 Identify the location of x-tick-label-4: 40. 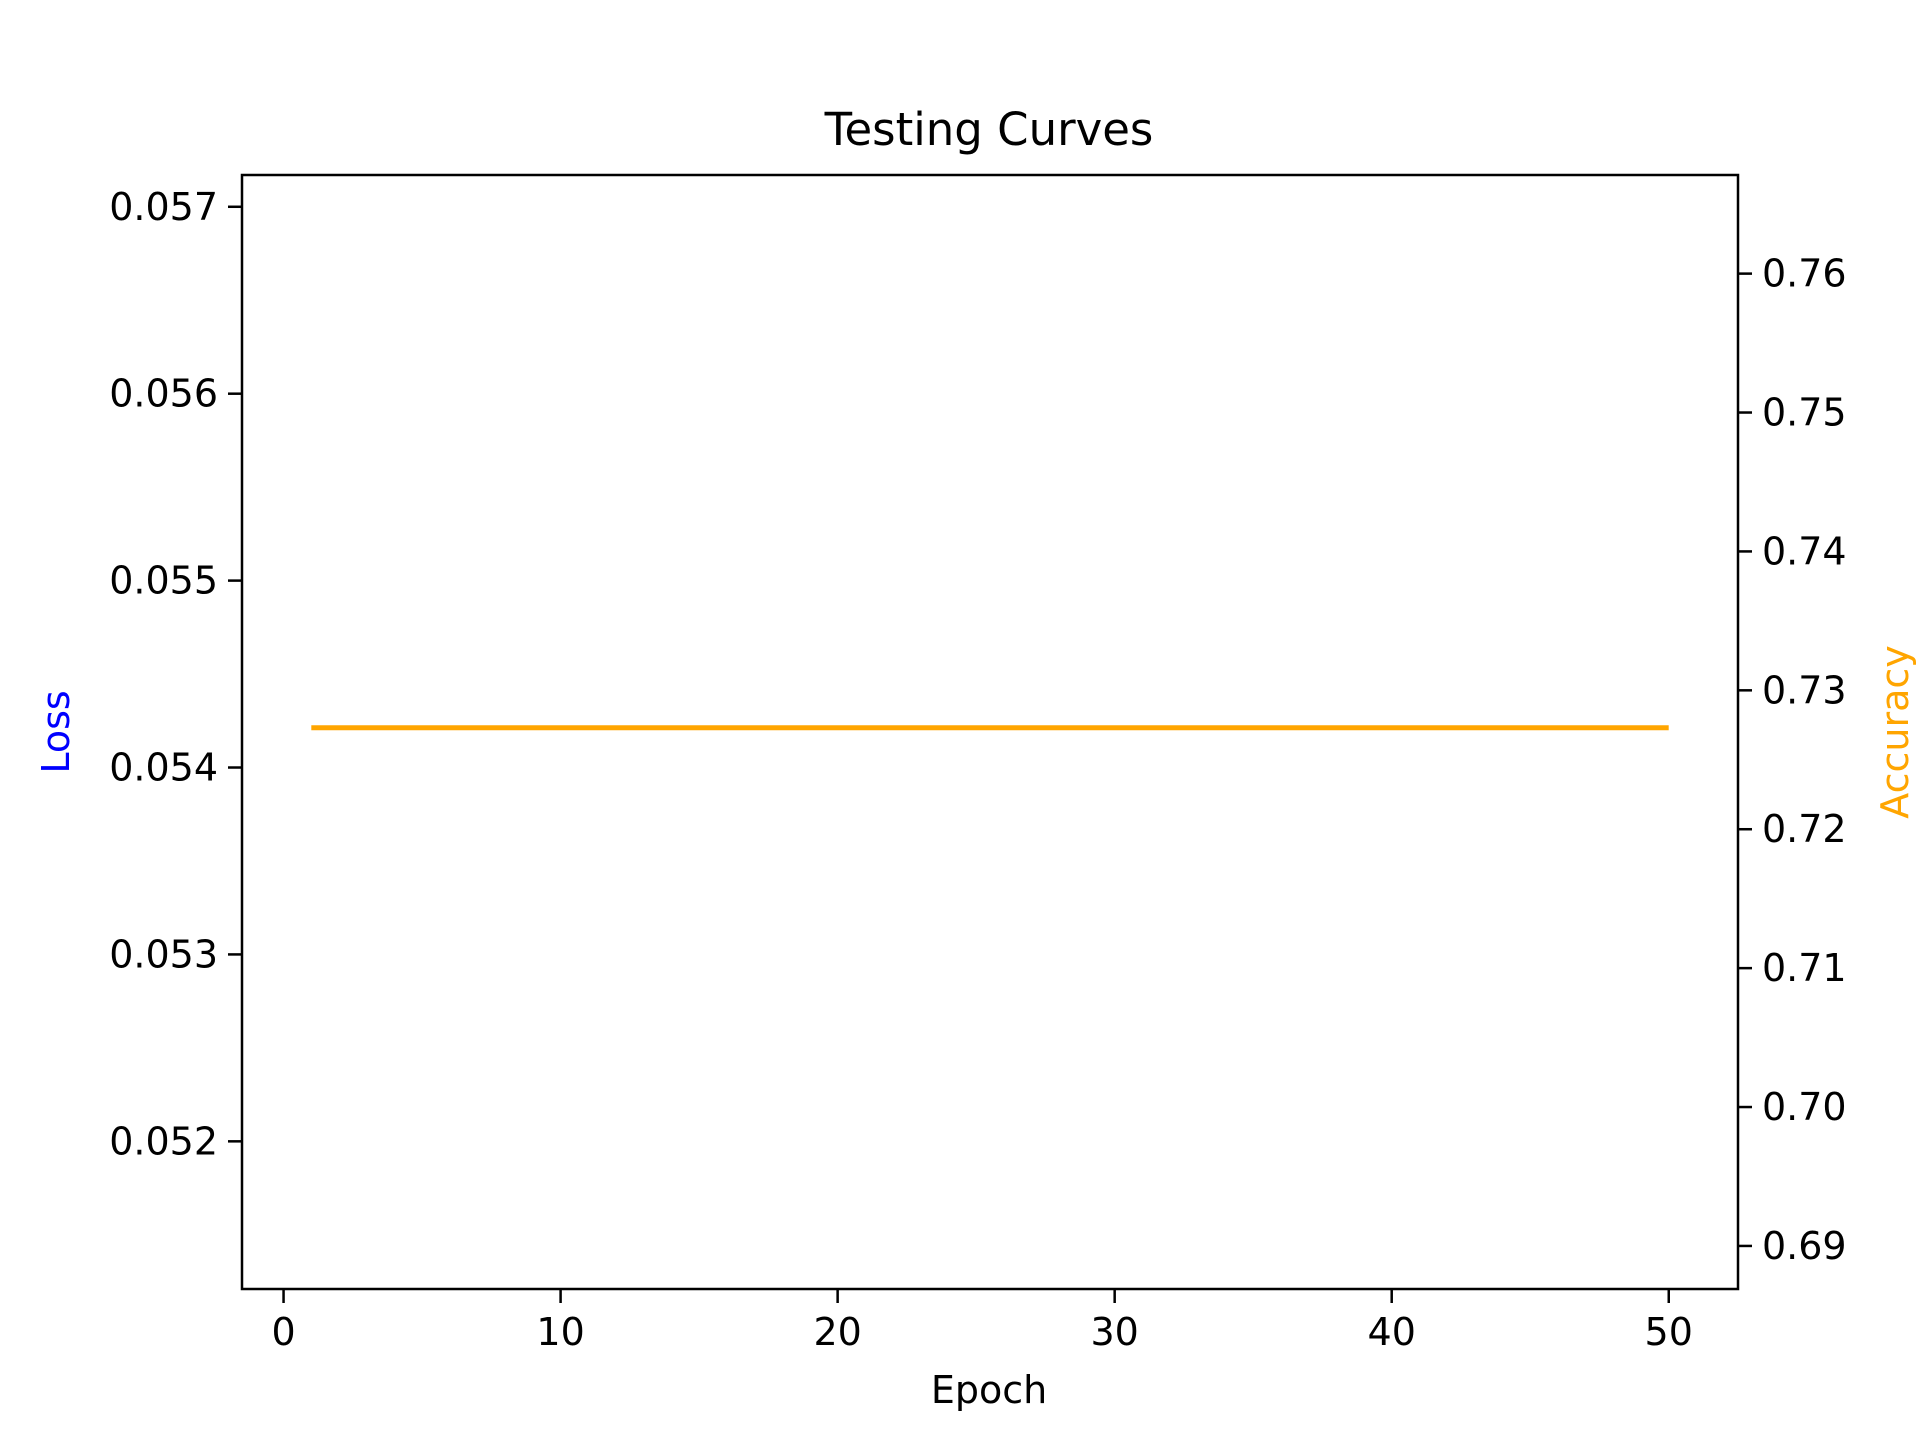
(1392, 1332).